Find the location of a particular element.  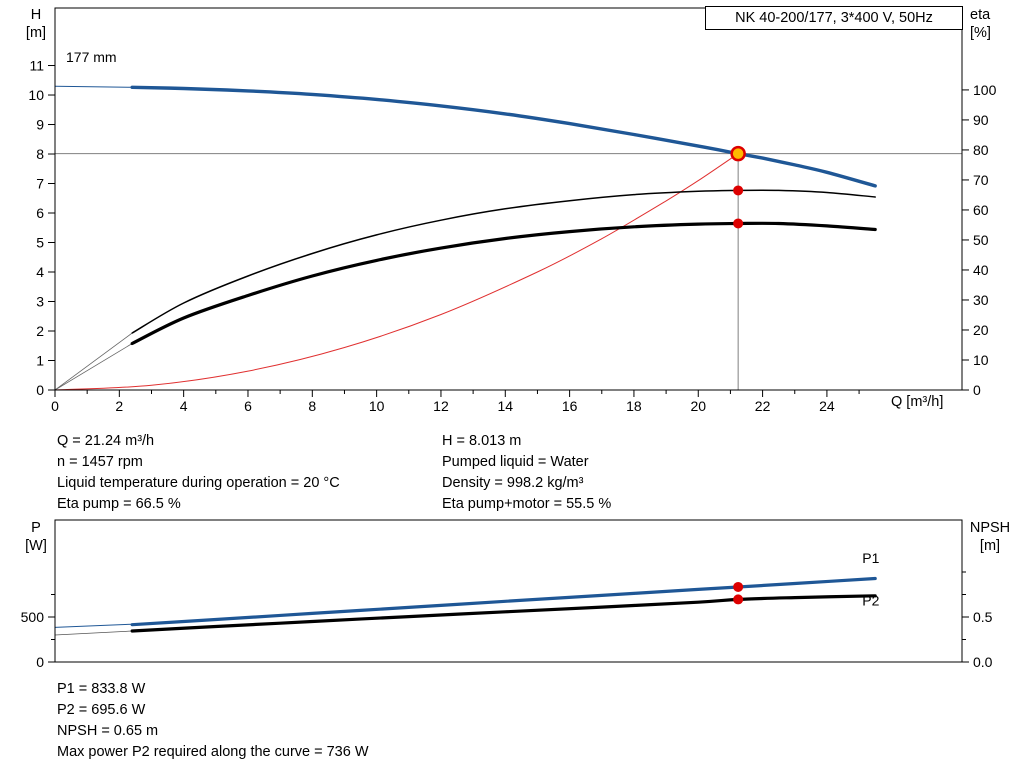

curve-p2 is located at coordinates (503, 613).